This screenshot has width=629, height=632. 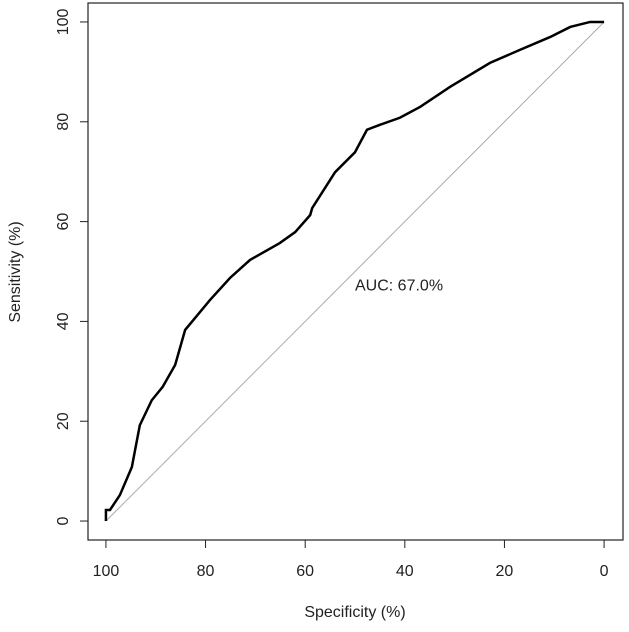 I want to click on x-tick-label: 80, so click(x=206, y=571).